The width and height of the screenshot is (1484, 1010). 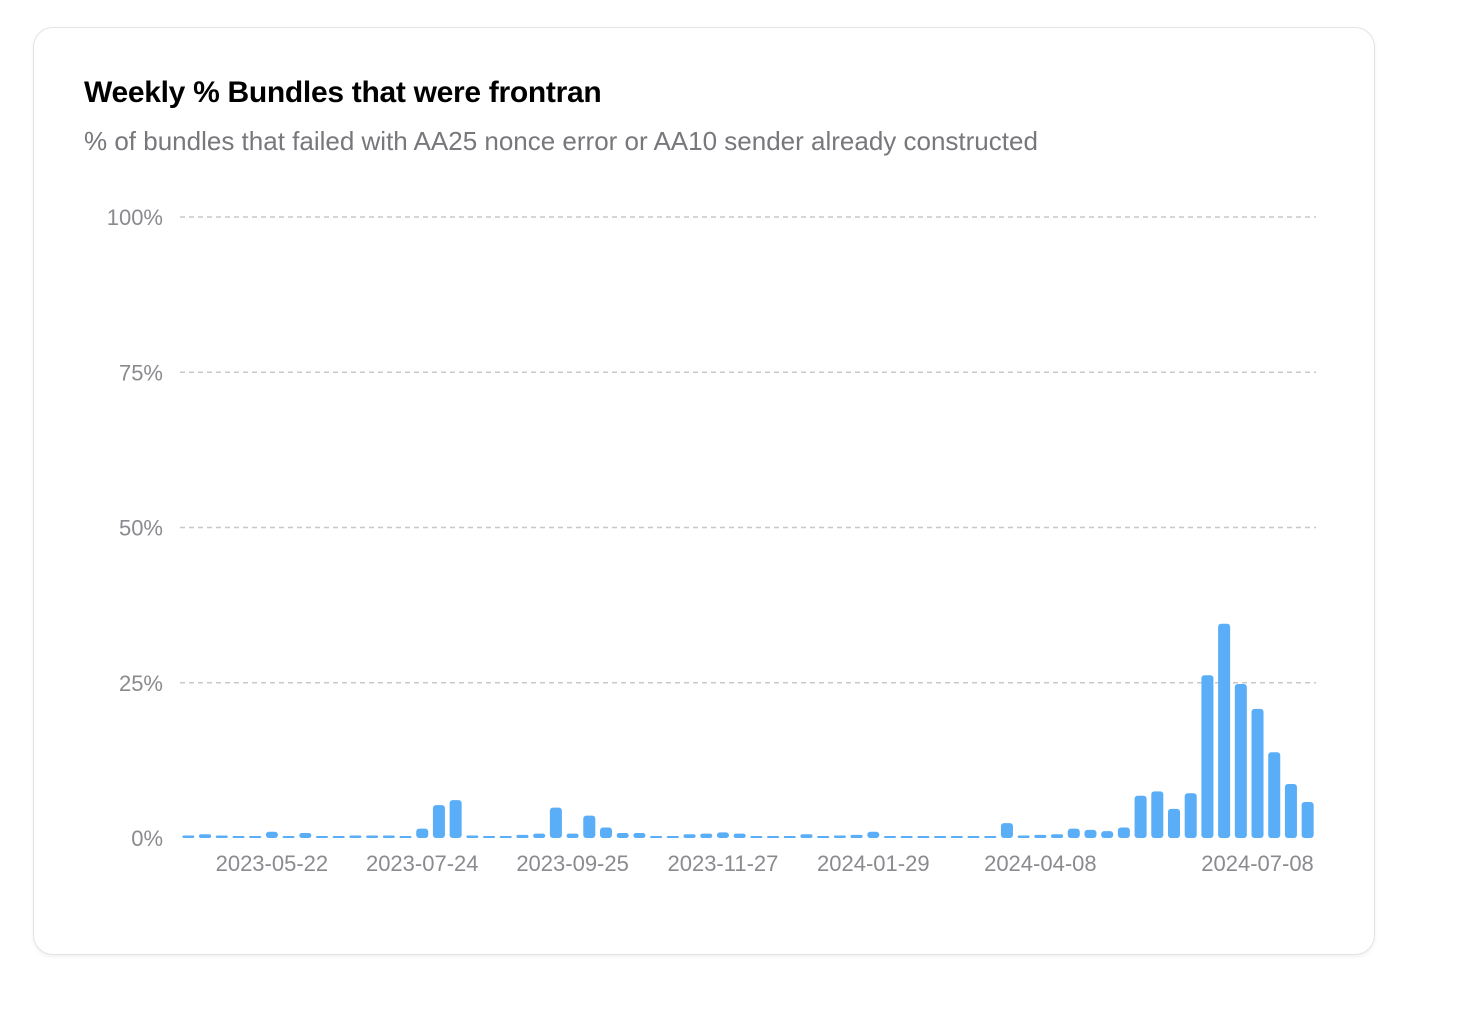 What do you see at coordinates (873, 863) in the screenshot?
I see `x-tick-label: 2024-01-29` at bounding box center [873, 863].